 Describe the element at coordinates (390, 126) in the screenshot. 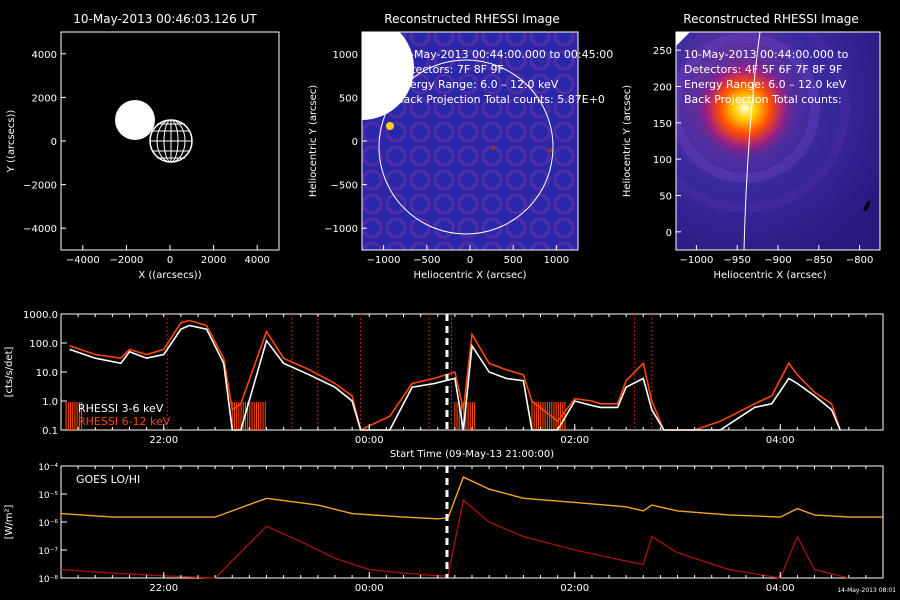

I see `rhessi1-source` at that location.